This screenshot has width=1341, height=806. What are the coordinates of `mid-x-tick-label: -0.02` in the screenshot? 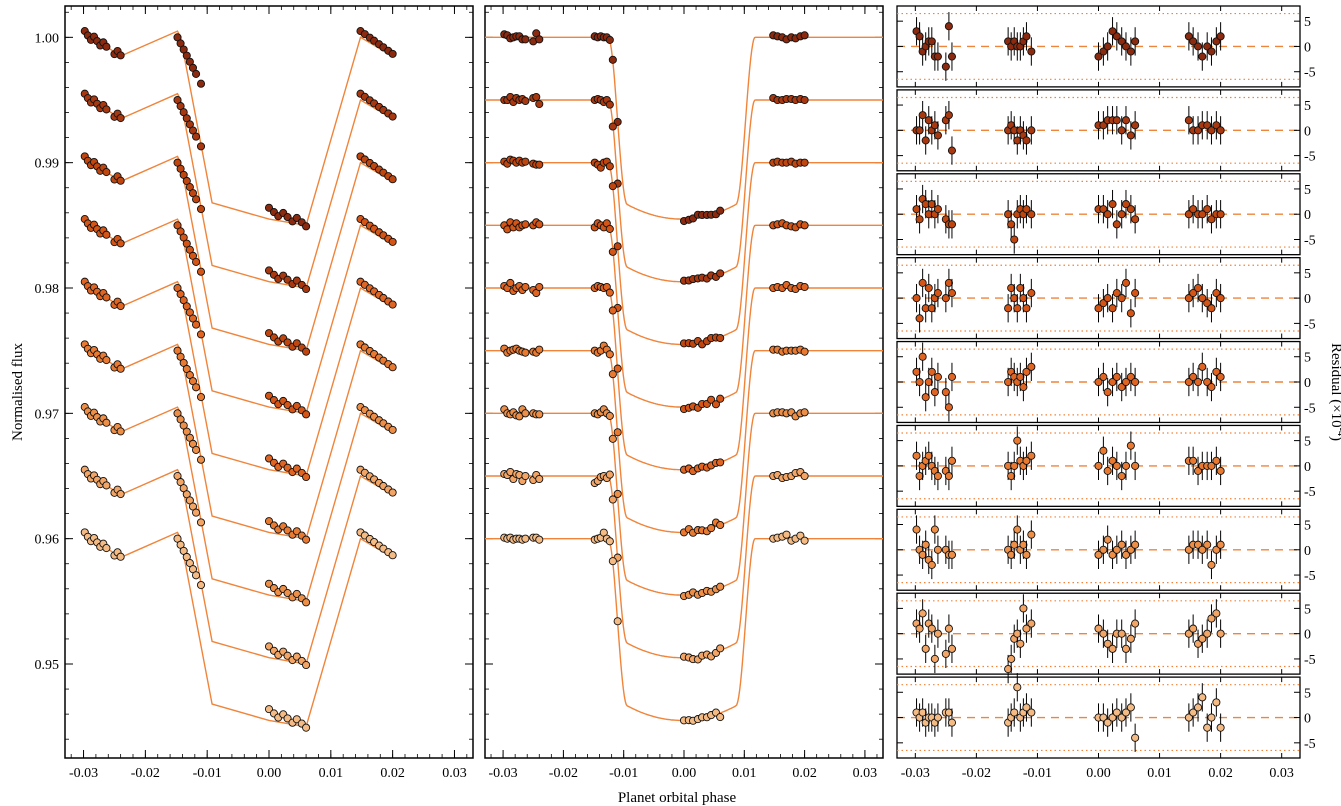 It's located at (563, 773).